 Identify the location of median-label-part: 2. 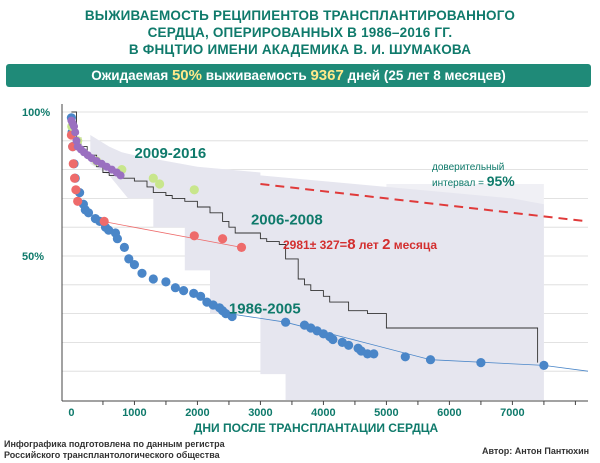
(386, 244).